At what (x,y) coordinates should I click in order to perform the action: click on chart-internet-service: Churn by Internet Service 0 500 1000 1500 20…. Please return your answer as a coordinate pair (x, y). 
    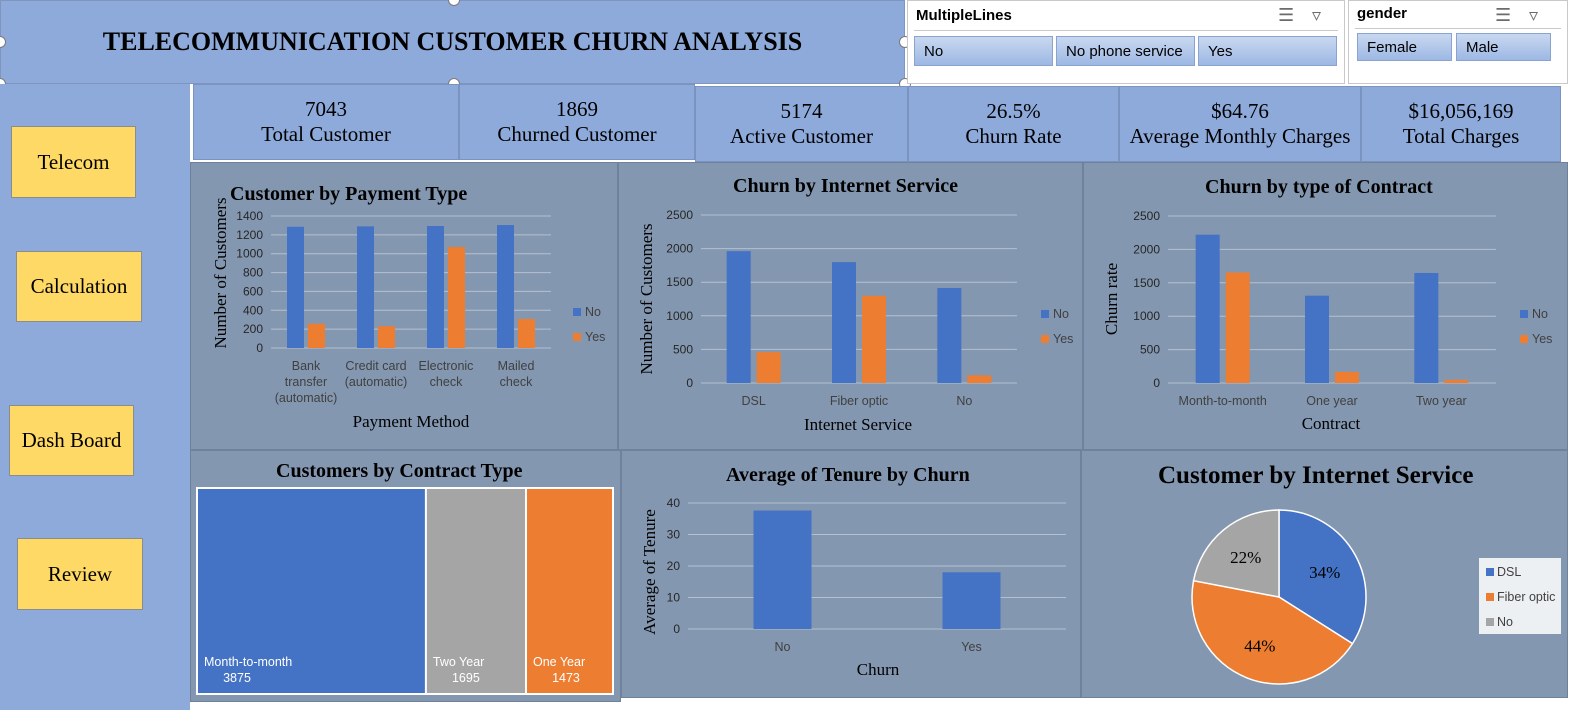
    Looking at the image, I should click on (850, 306).